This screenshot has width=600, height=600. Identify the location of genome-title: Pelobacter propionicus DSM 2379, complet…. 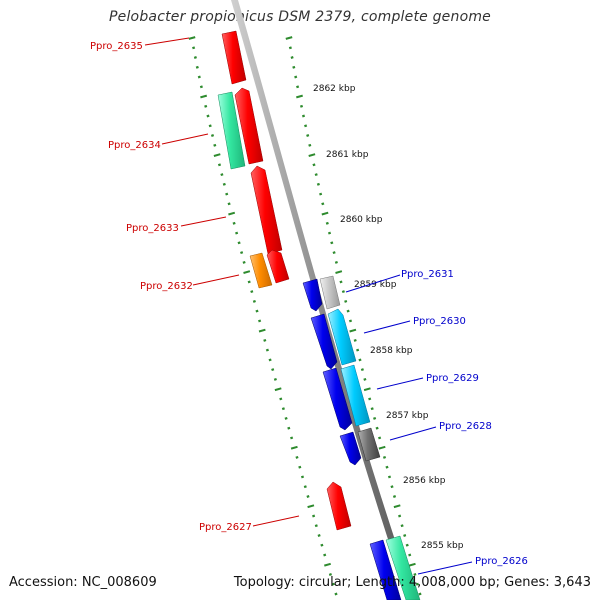
(300, 17).